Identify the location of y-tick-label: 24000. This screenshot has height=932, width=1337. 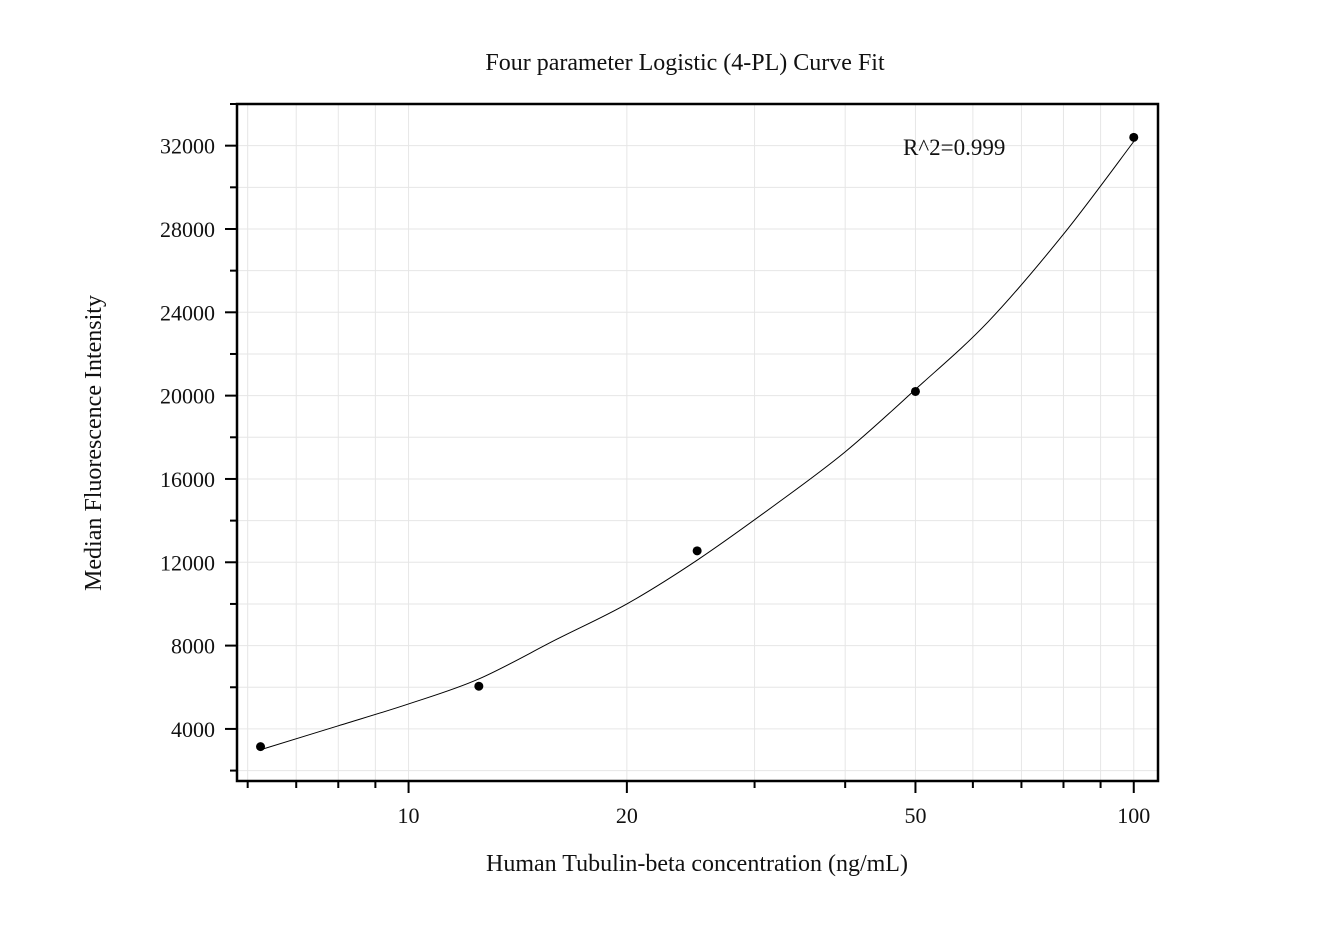
(187, 312).